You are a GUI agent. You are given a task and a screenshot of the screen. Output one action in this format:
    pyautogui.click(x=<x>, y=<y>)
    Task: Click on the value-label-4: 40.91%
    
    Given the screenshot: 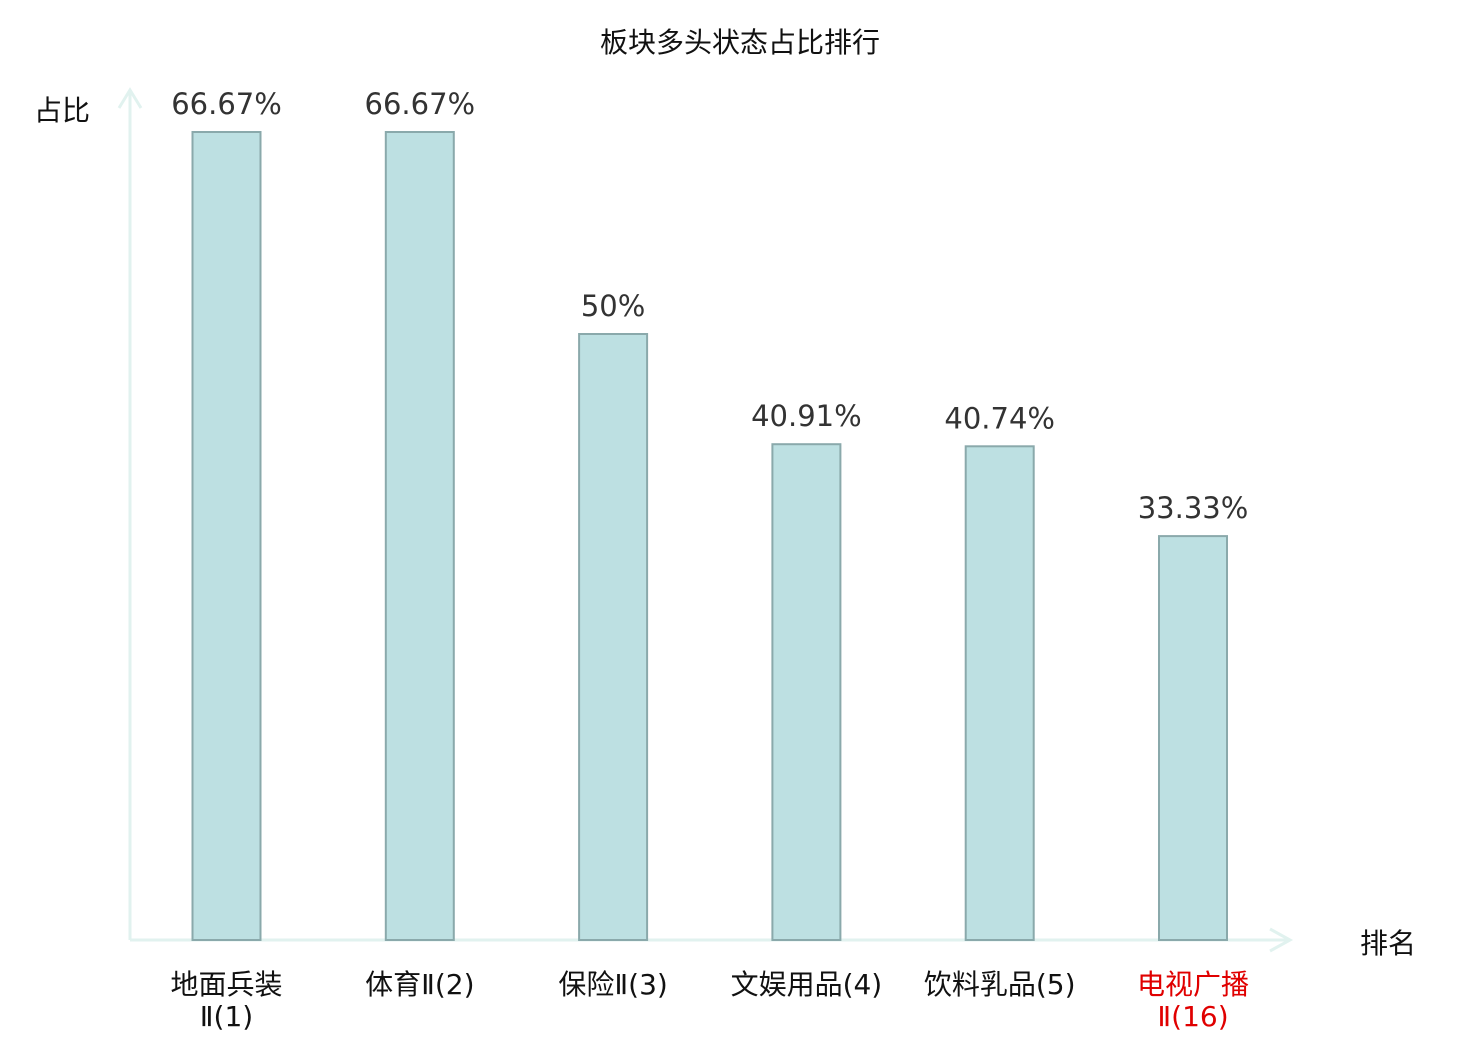 What is the action you would take?
    pyautogui.click(x=806, y=416)
    